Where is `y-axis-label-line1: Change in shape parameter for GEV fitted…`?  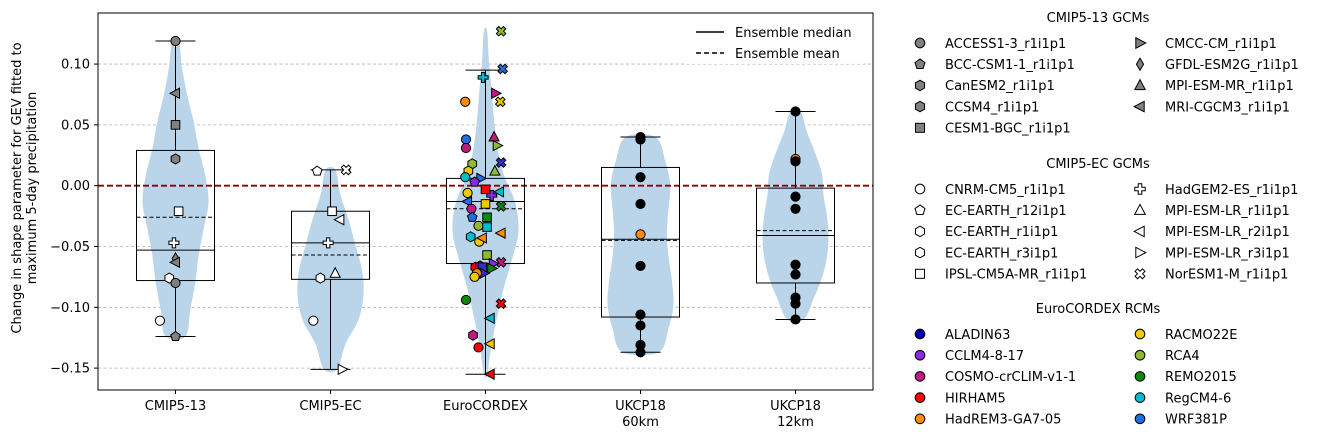
y-axis-label-line1: Change in shape parameter for GEV fitted… is located at coordinates (17, 187).